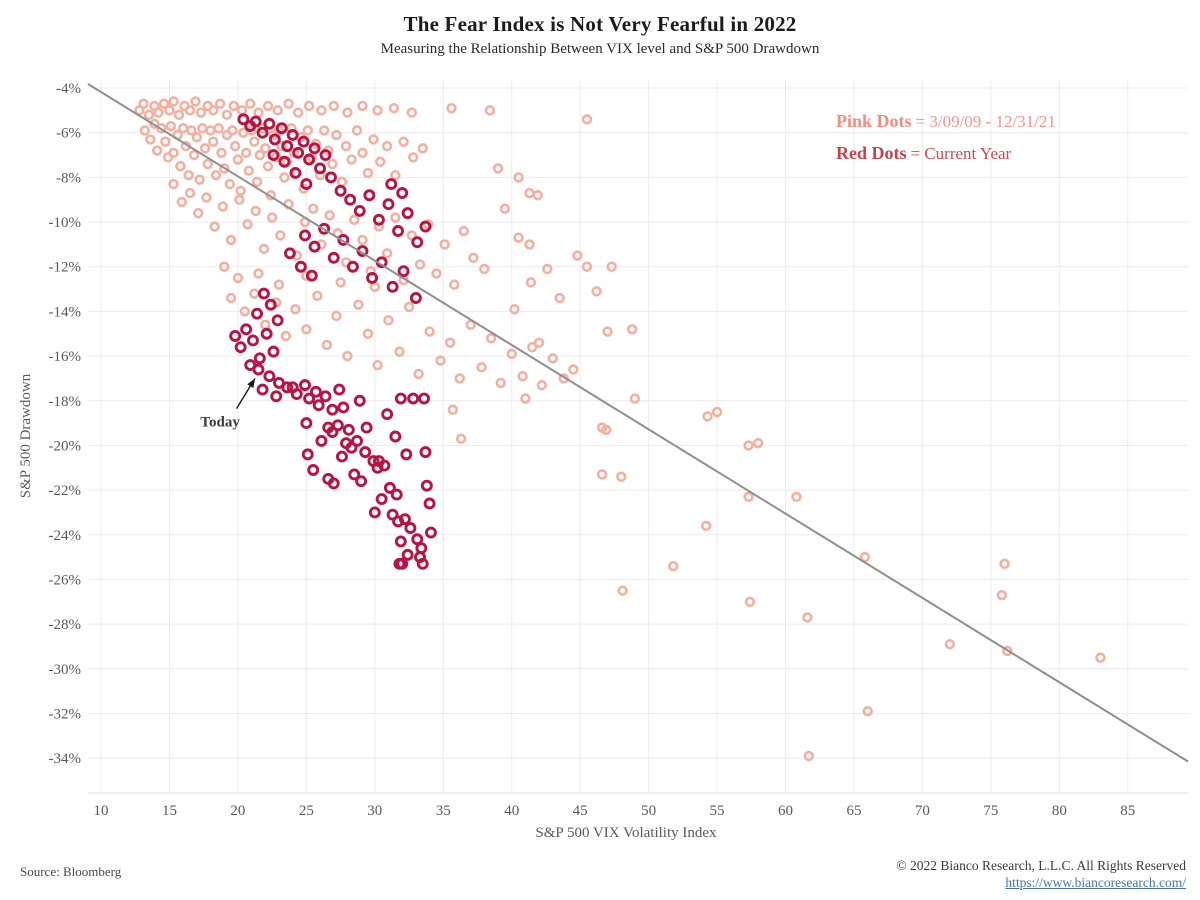 This screenshot has width=1200, height=900. I want to click on footer-link: https://www.biancoresearch.com/, so click(1095, 882).